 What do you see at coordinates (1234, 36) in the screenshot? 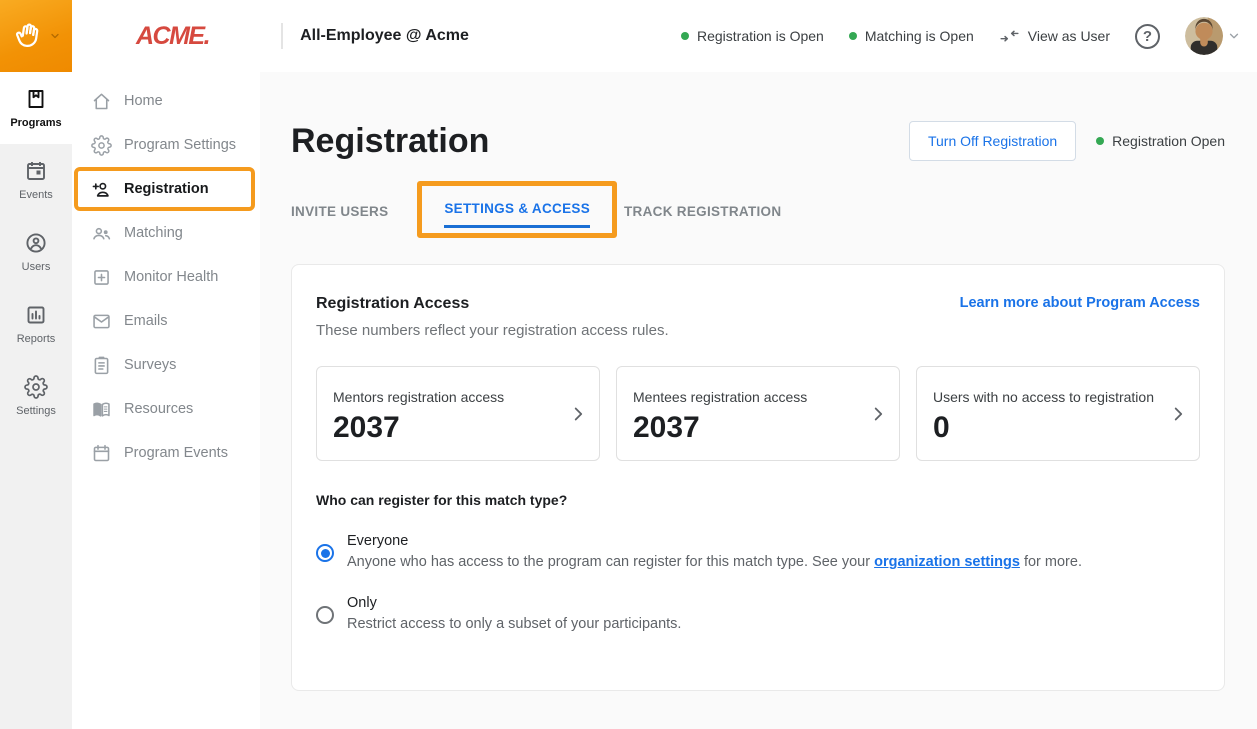
I see `chevron-down-icon` at bounding box center [1234, 36].